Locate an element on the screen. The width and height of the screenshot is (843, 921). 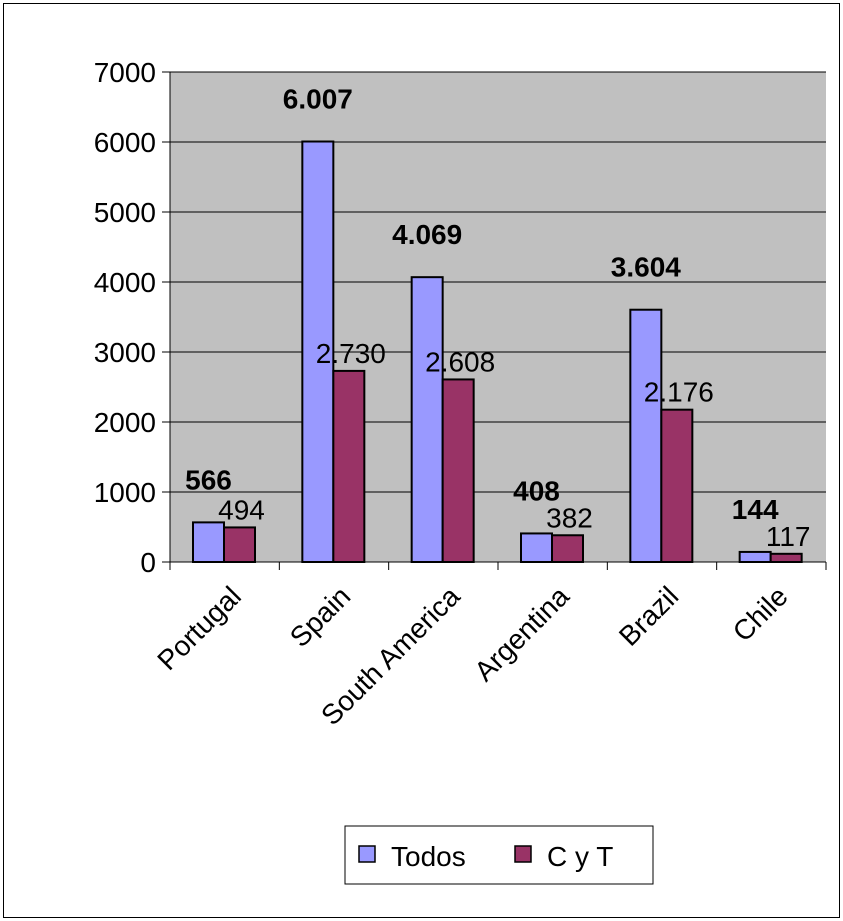
bar-todos-brazil is located at coordinates (646, 435).